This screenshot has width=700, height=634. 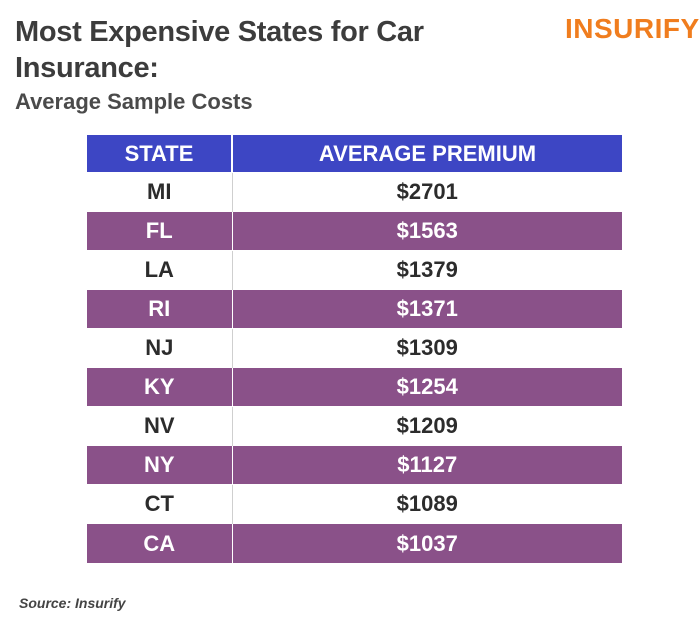 I want to click on brand-logo: INSURIFY, so click(x=632, y=28).